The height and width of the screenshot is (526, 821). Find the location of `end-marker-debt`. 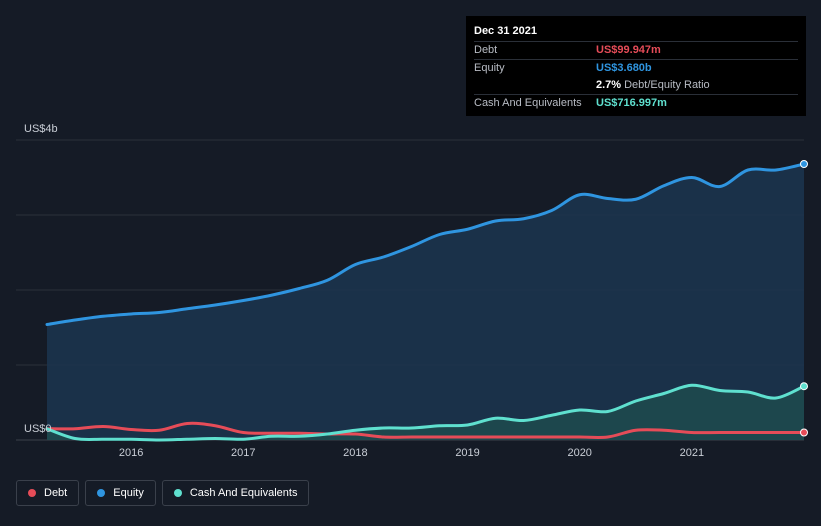

end-marker-debt is located at coordinates (804, 432).